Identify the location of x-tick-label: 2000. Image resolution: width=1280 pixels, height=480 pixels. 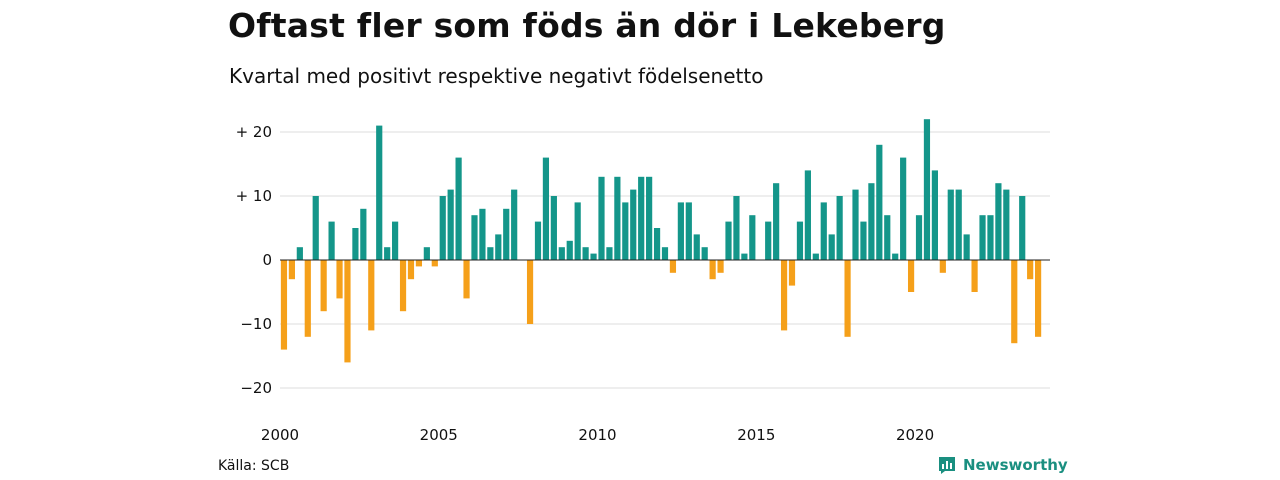
(280, 435).